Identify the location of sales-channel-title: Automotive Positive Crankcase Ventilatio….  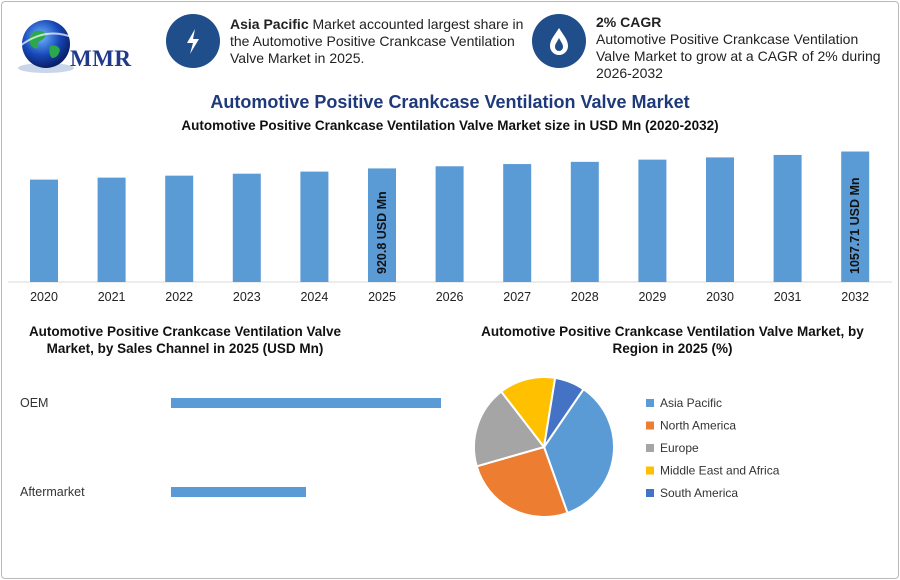
(185, 340).